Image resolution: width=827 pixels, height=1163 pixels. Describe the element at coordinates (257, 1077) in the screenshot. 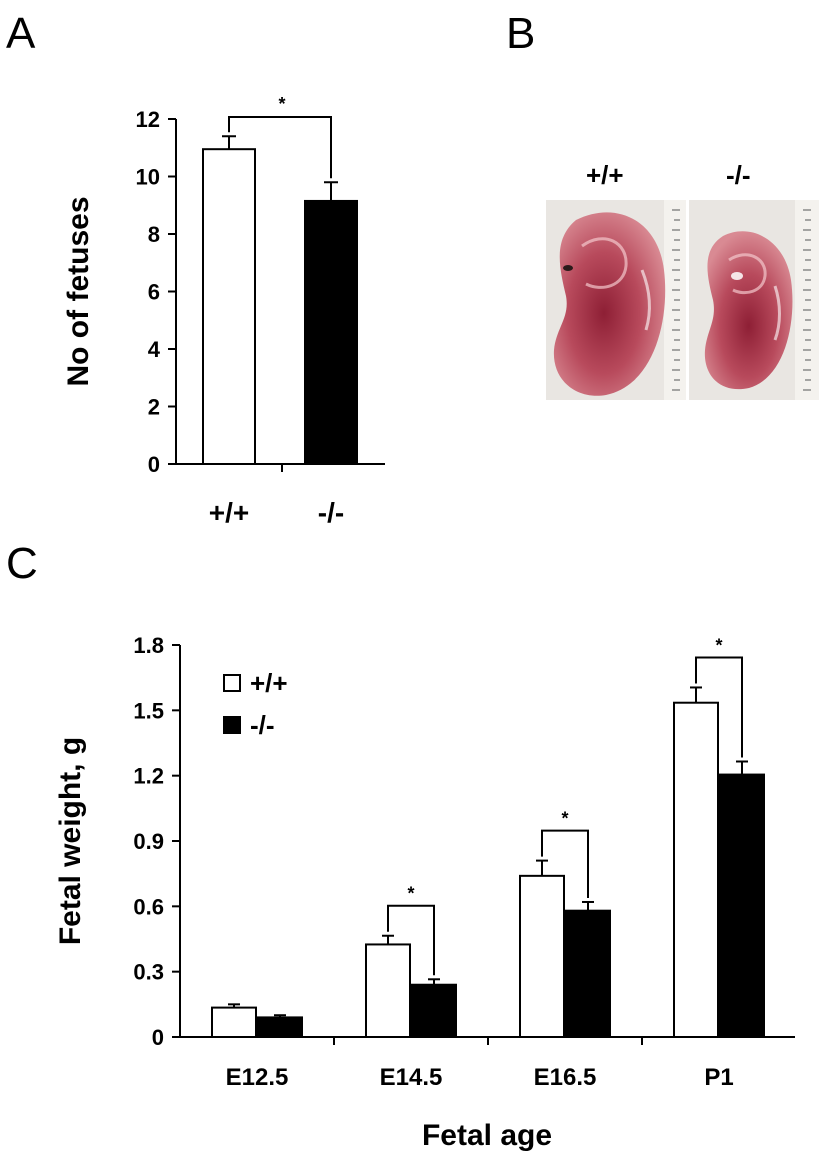

I see `x-tick-label: E12.5` at that location.